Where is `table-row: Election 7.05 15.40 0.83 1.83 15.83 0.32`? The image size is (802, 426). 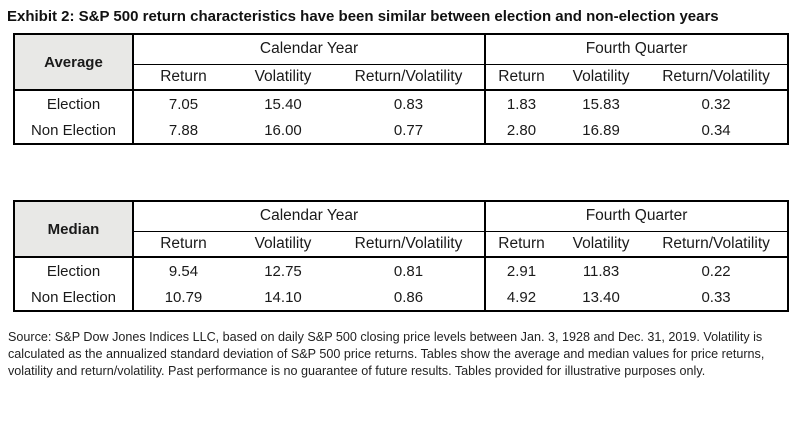
table-row: Election 7.05 15.40 0.83 1.83 15.83 0.32 is located at coordinates (401, 103).